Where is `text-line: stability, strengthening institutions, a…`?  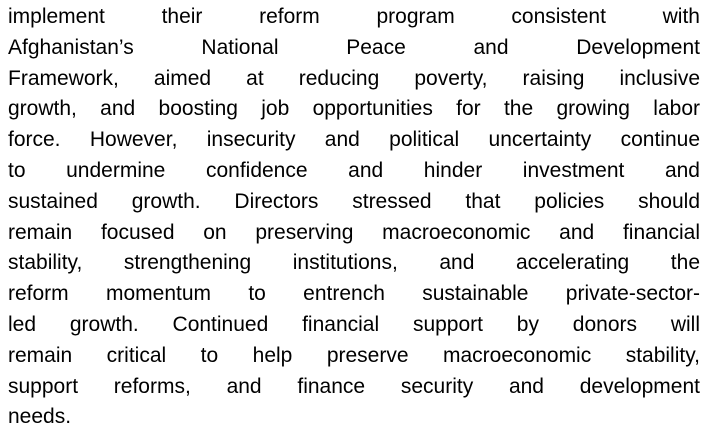
text-line: stability, strengthening institutions, a… is located at coordinates (354, 263).